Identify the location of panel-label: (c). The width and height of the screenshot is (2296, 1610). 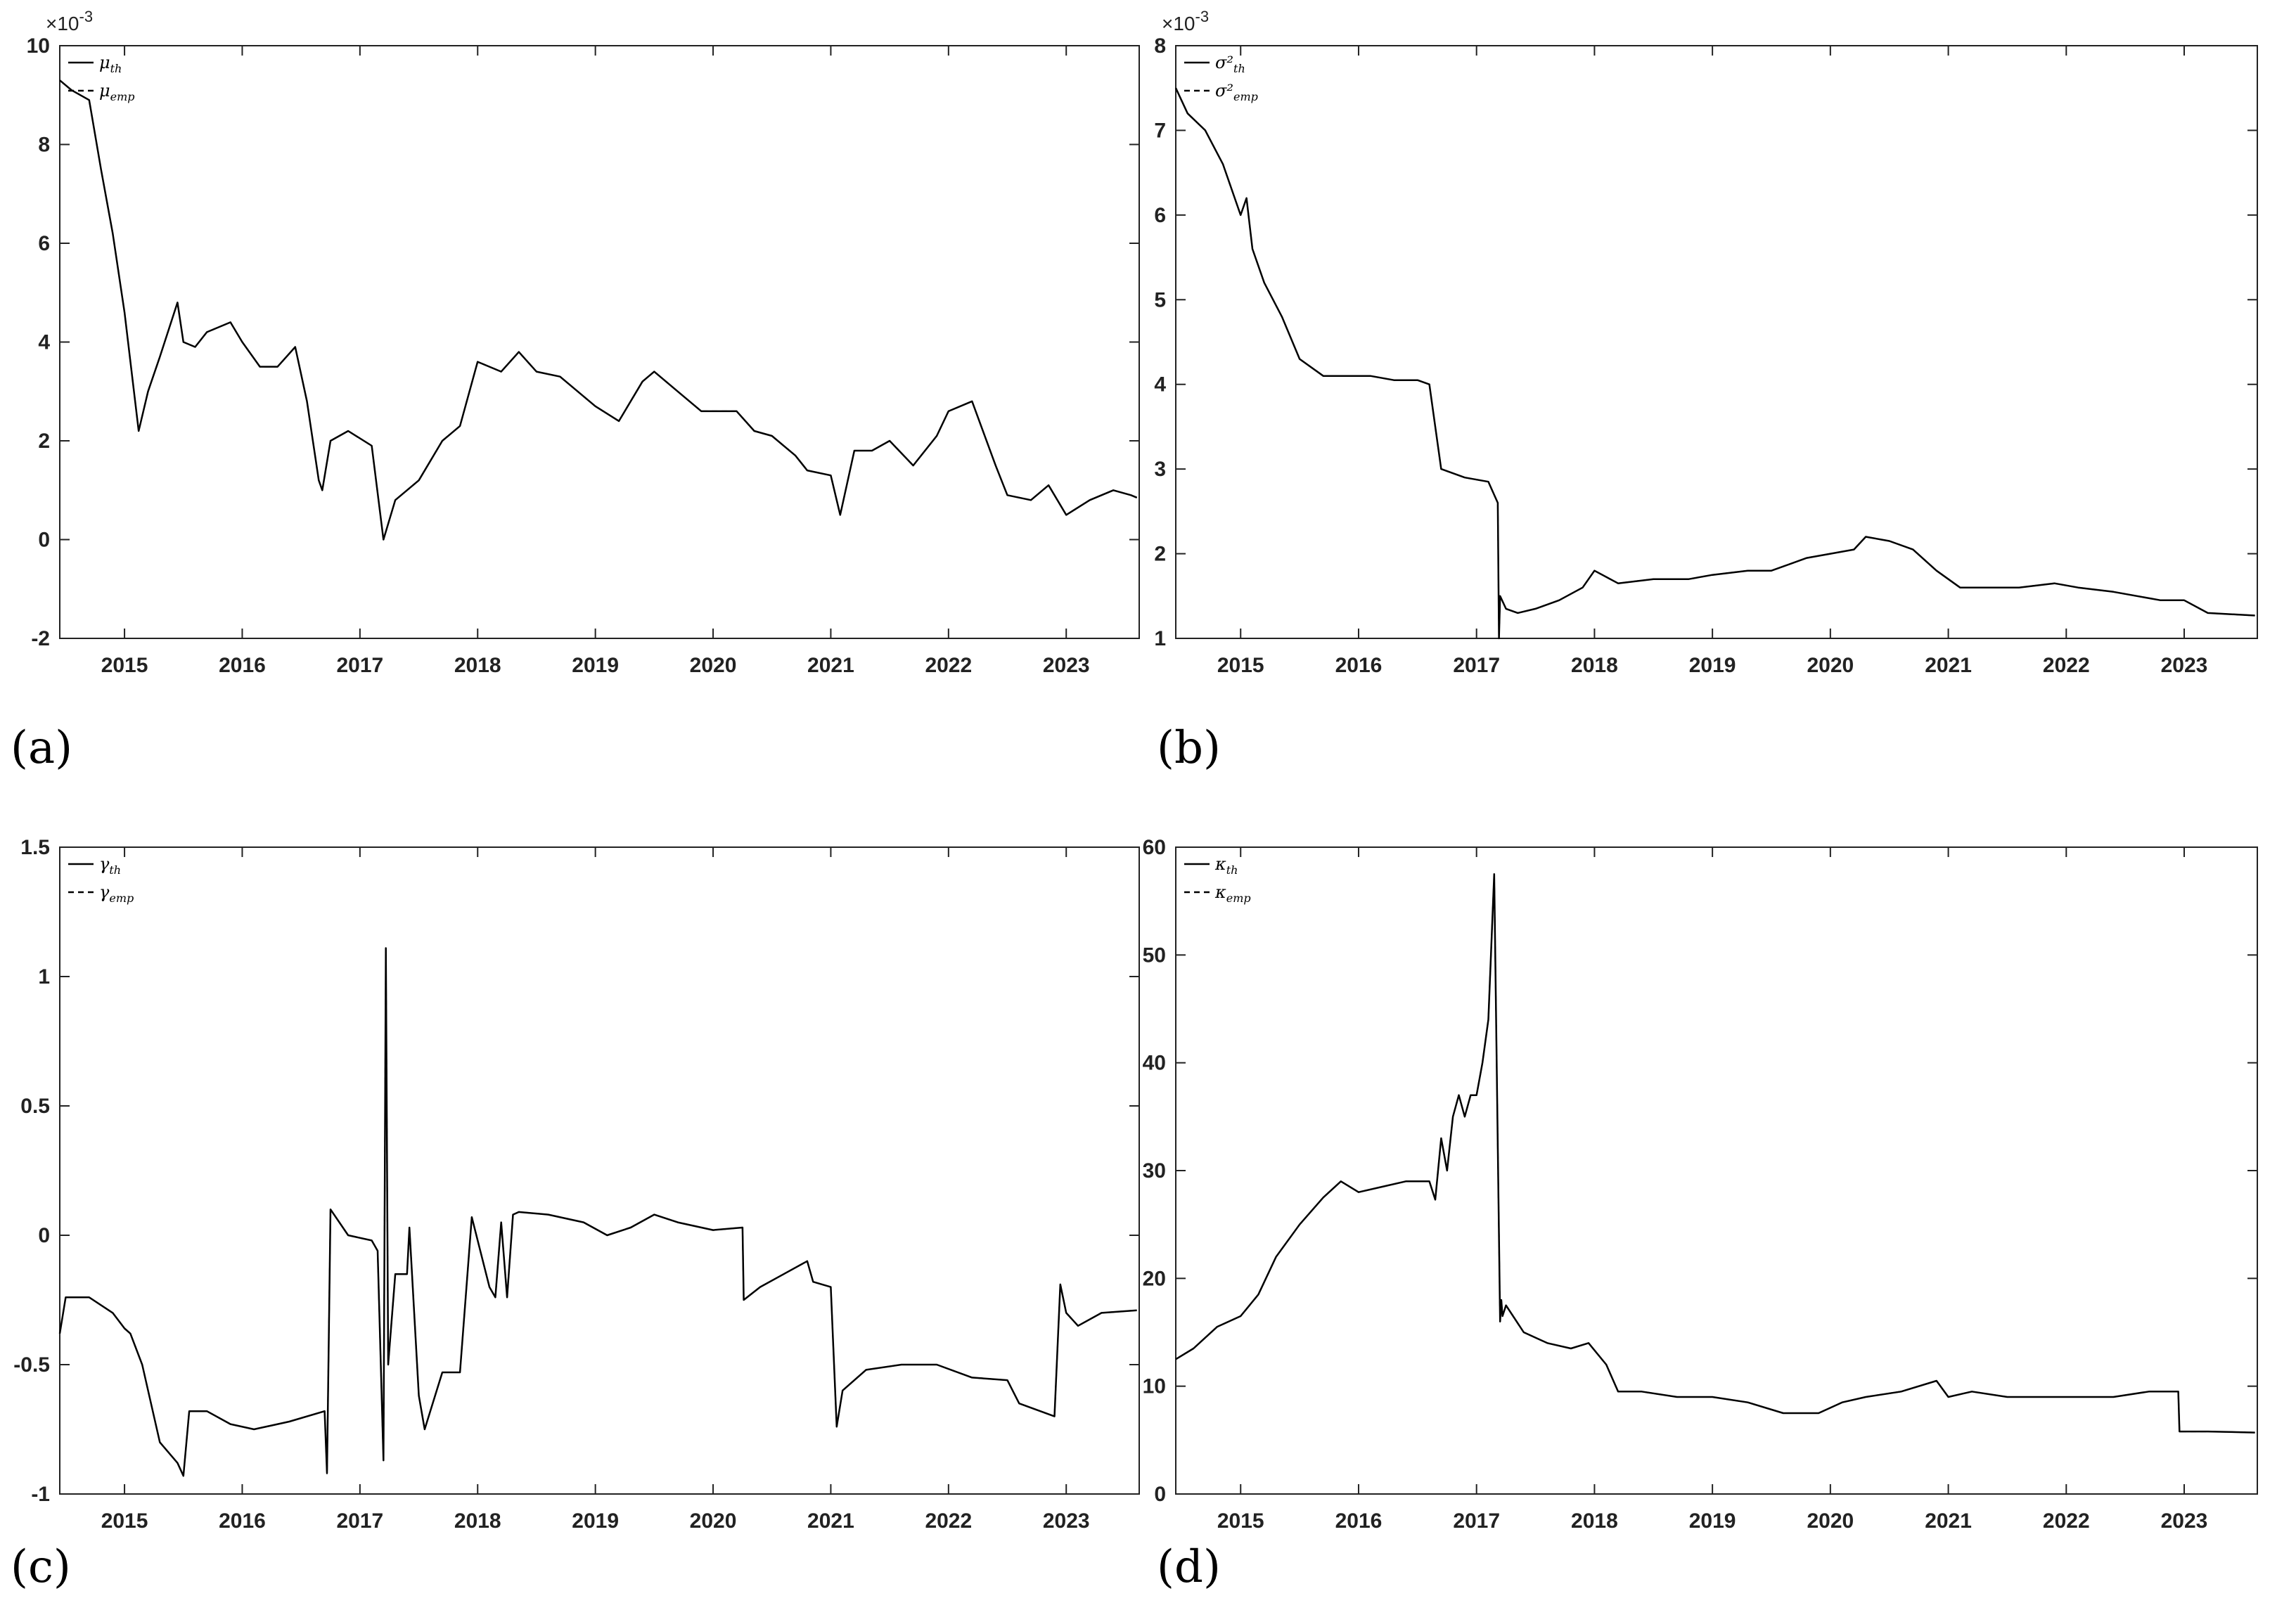
(41, 1567).